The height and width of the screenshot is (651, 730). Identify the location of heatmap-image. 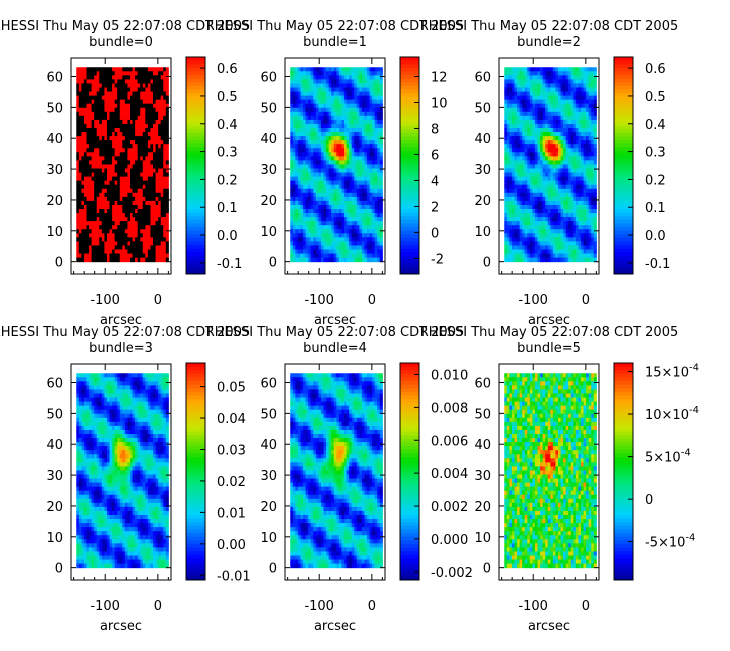
(550, 471).